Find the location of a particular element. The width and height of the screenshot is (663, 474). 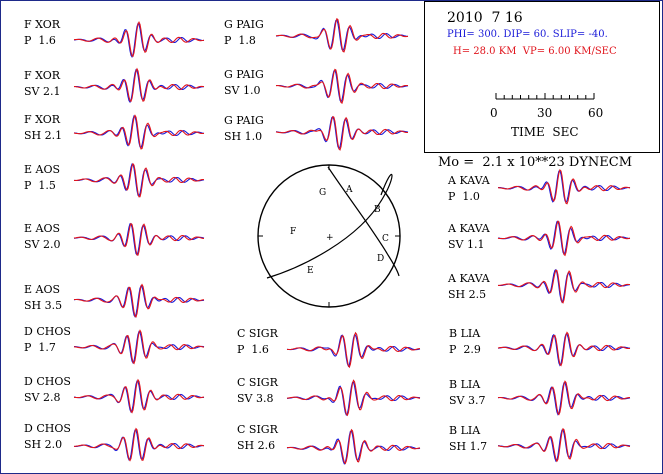

component-amplitude-label: SV 3.8 is located at coordinates (255, 398).